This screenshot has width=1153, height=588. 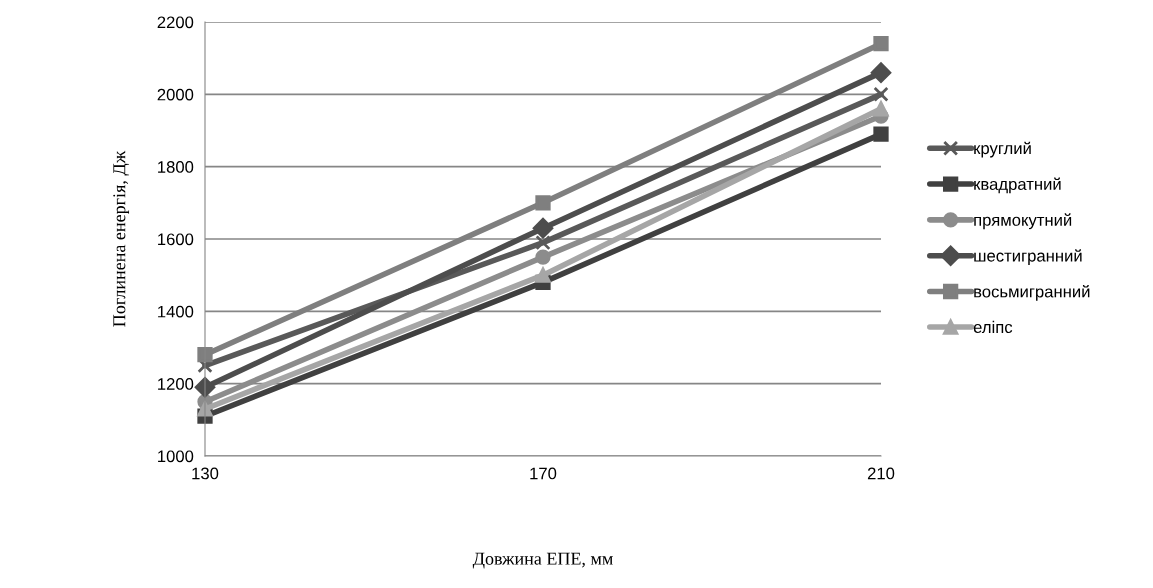 I want to click on x-tick-label: 130, so click(x=205, y=473).